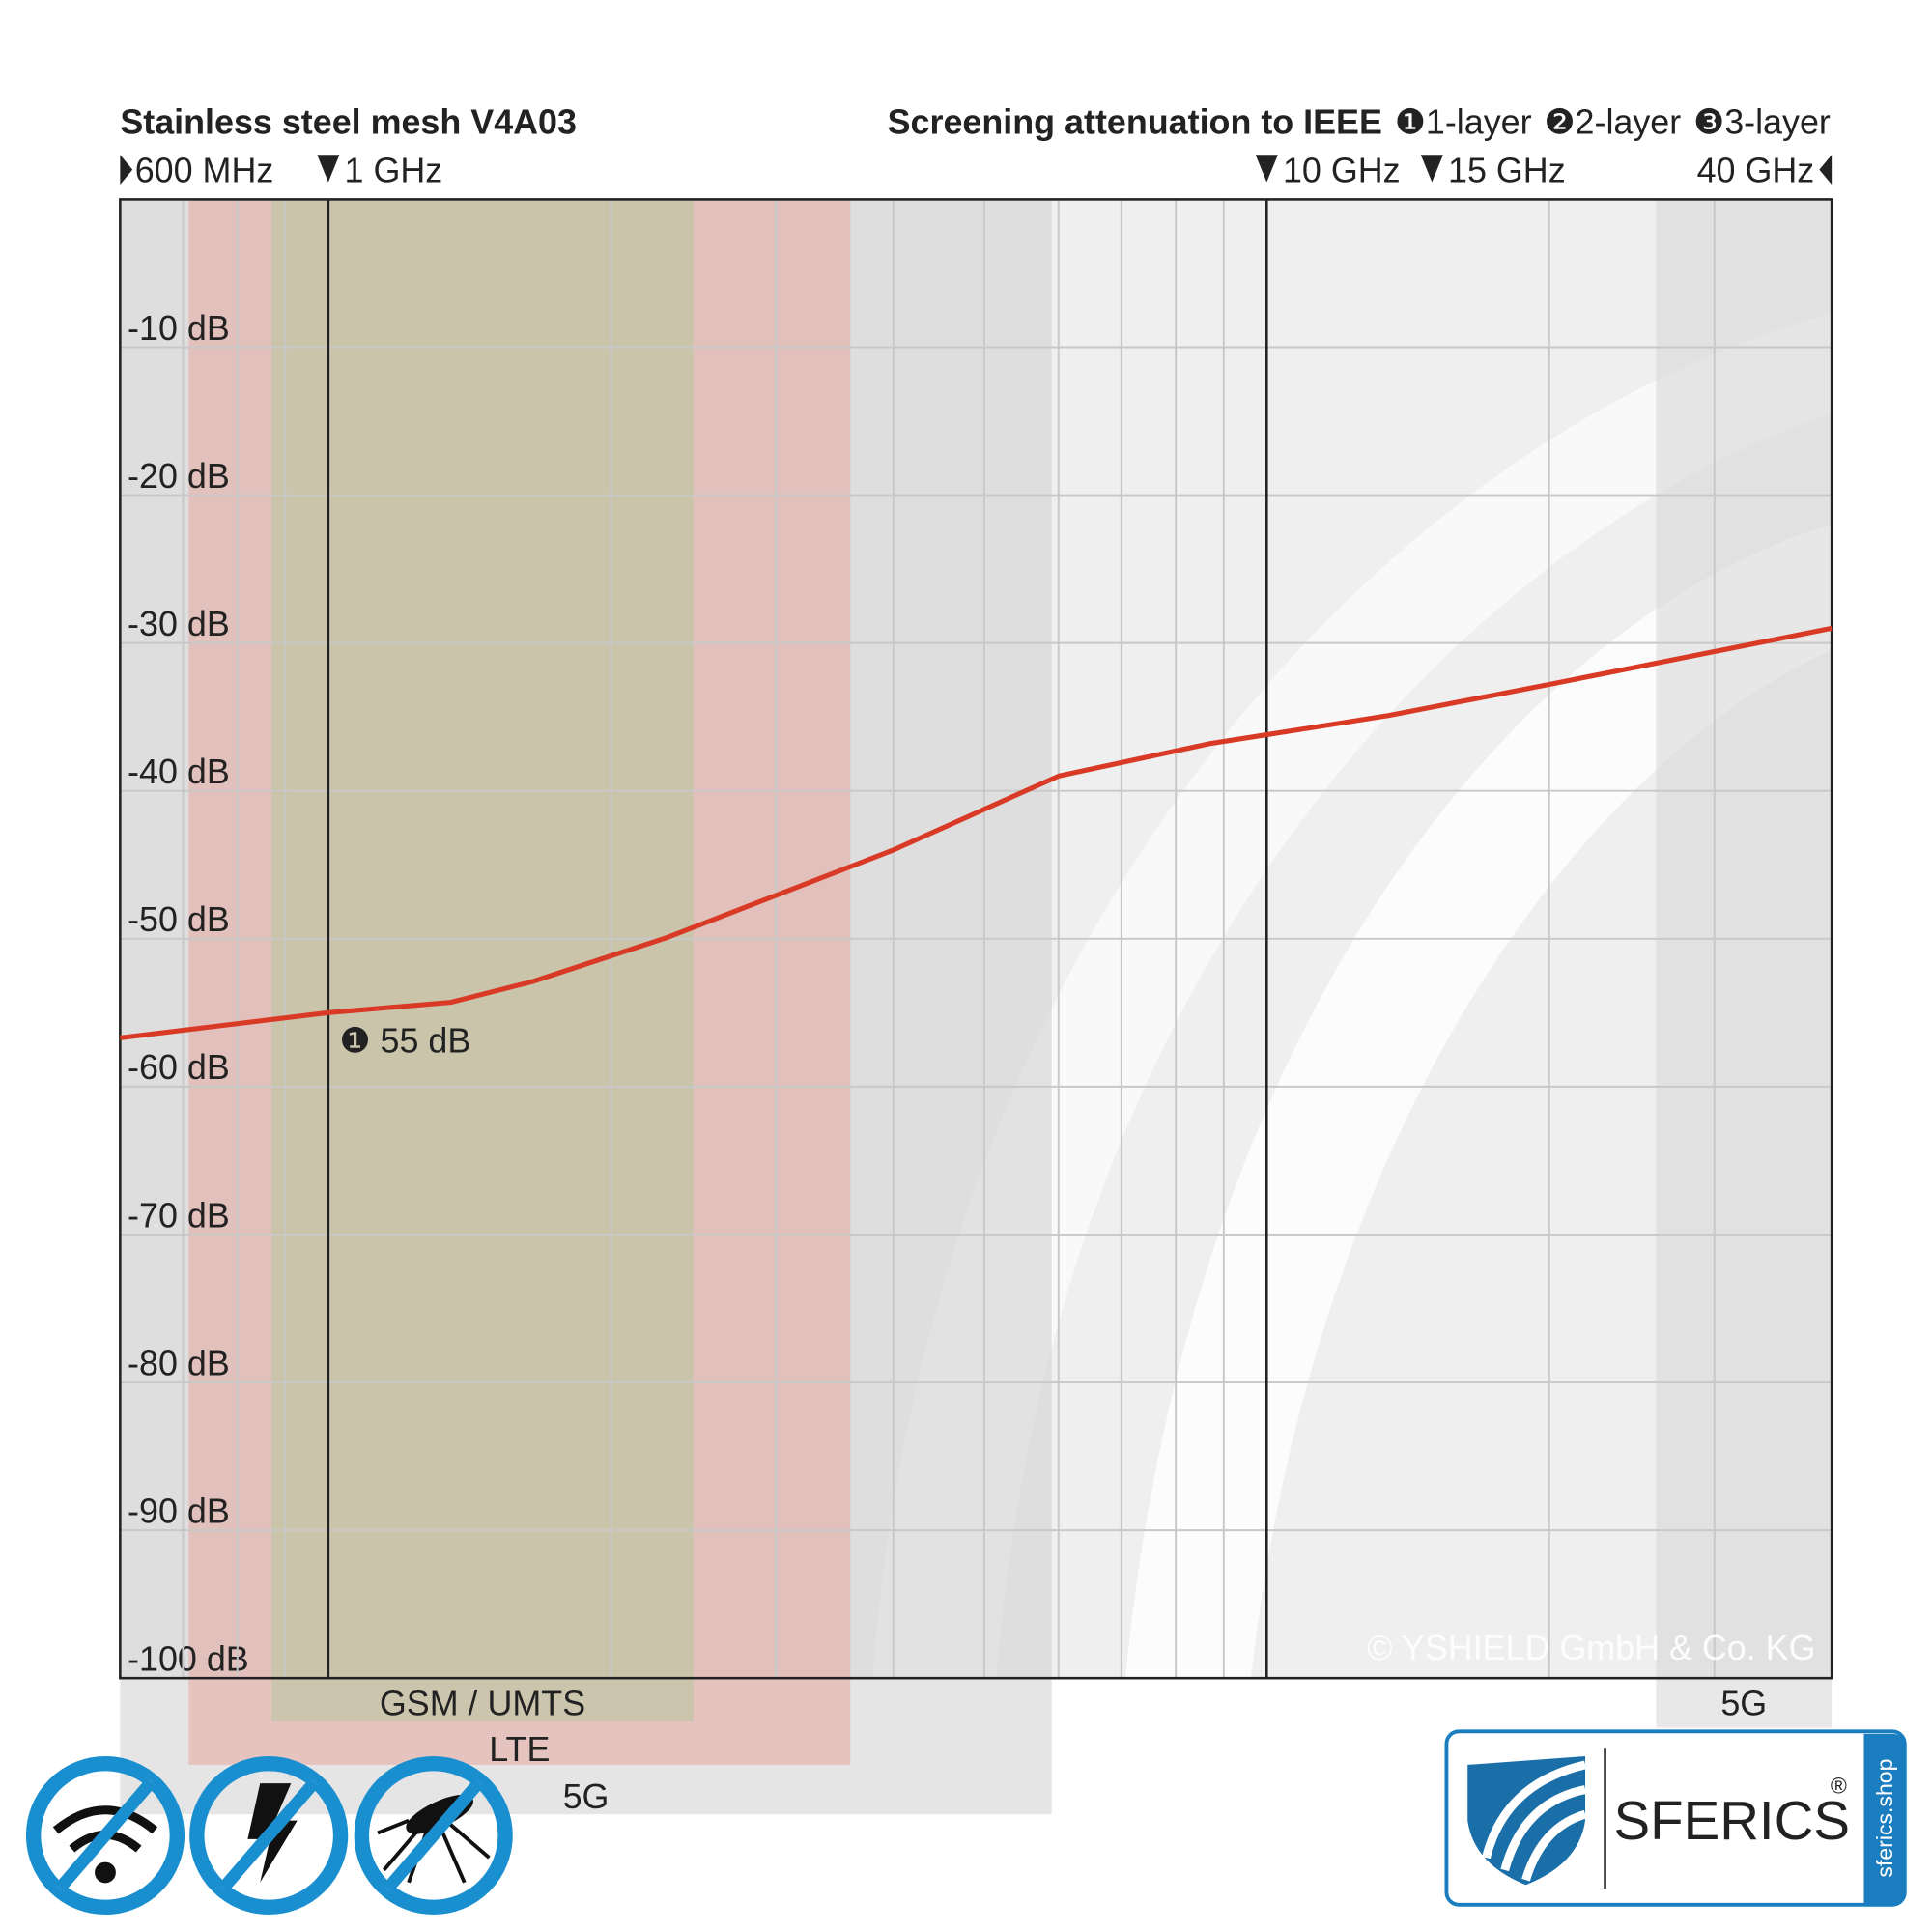  Describe the element at coordinates (1534, 1821) in the screenshot. I see `logo-waves` at that location.